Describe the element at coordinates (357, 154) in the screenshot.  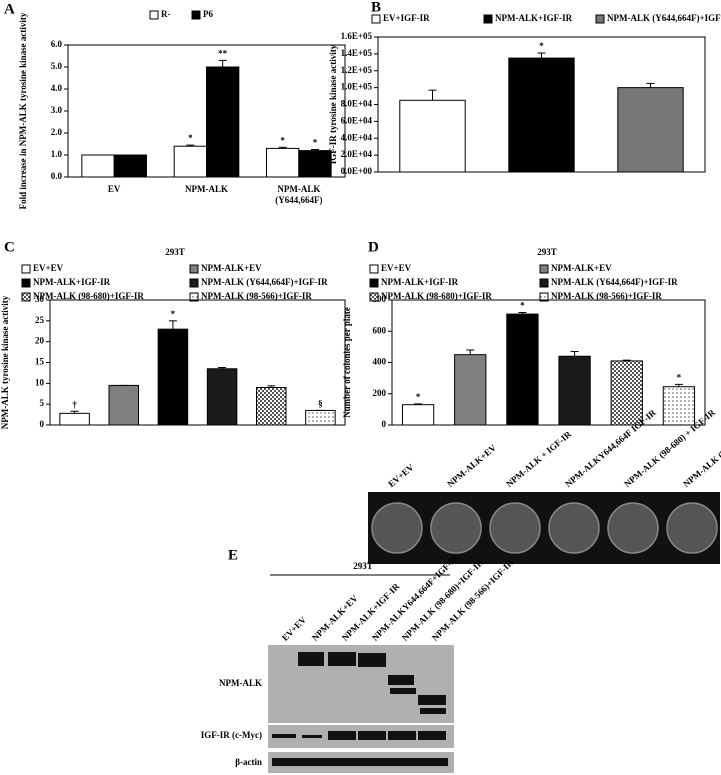
I see `y-tick-label: 2.0E+04` at that location.